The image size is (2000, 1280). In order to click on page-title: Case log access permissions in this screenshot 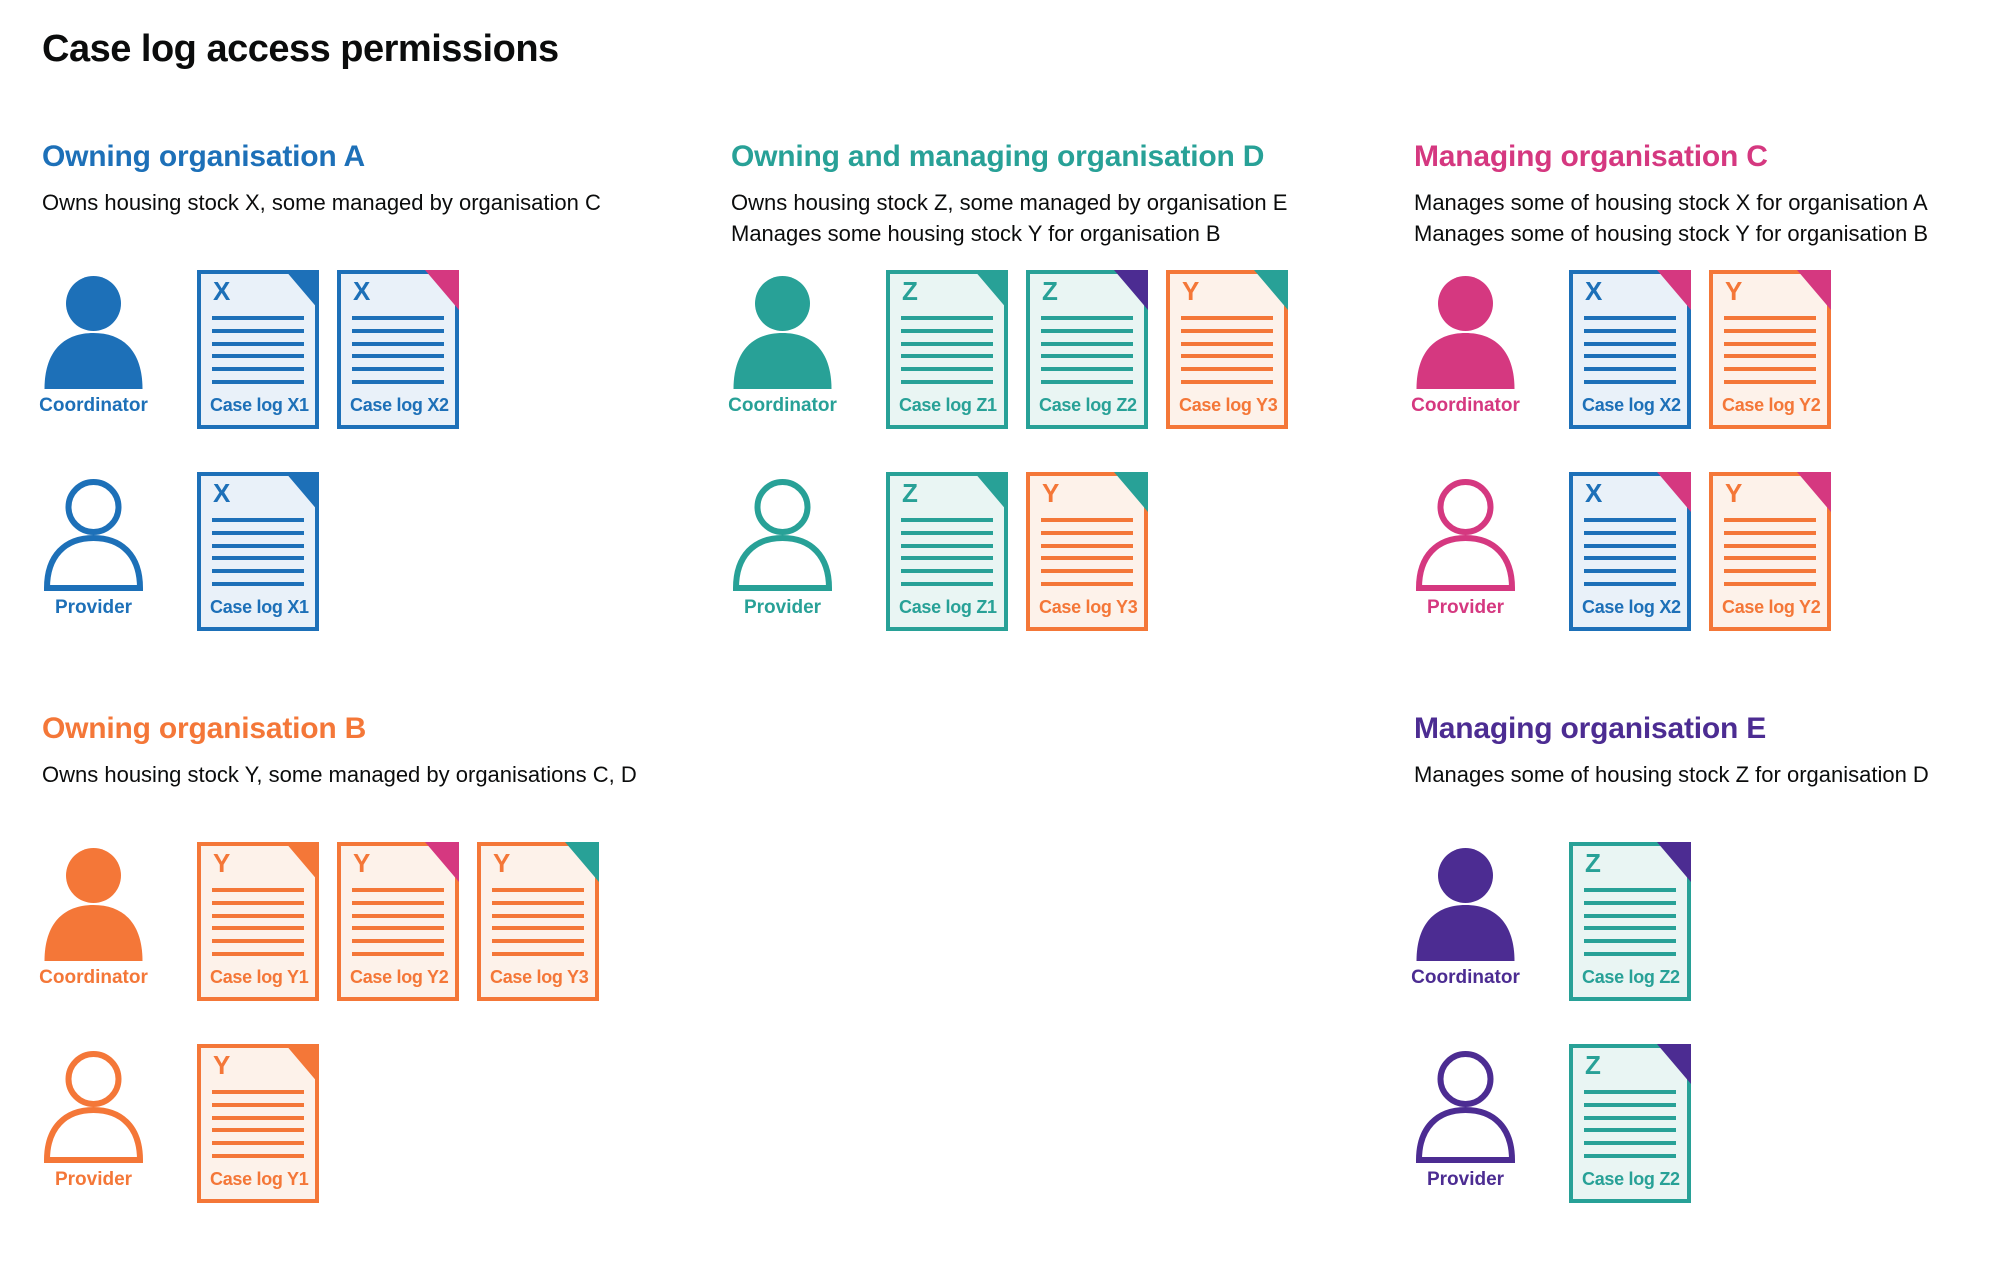, I will do `click(300, 49)`.